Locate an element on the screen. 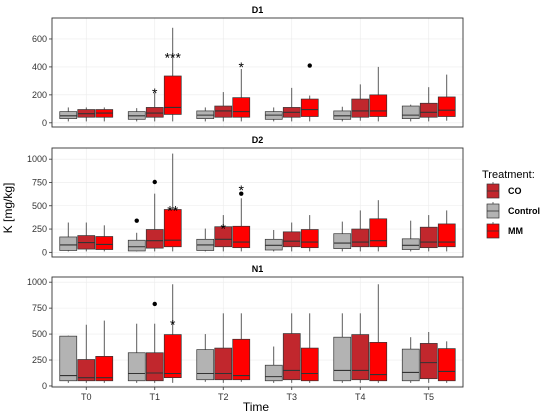  significance-marker: ** is located at coordinates (172, 211).